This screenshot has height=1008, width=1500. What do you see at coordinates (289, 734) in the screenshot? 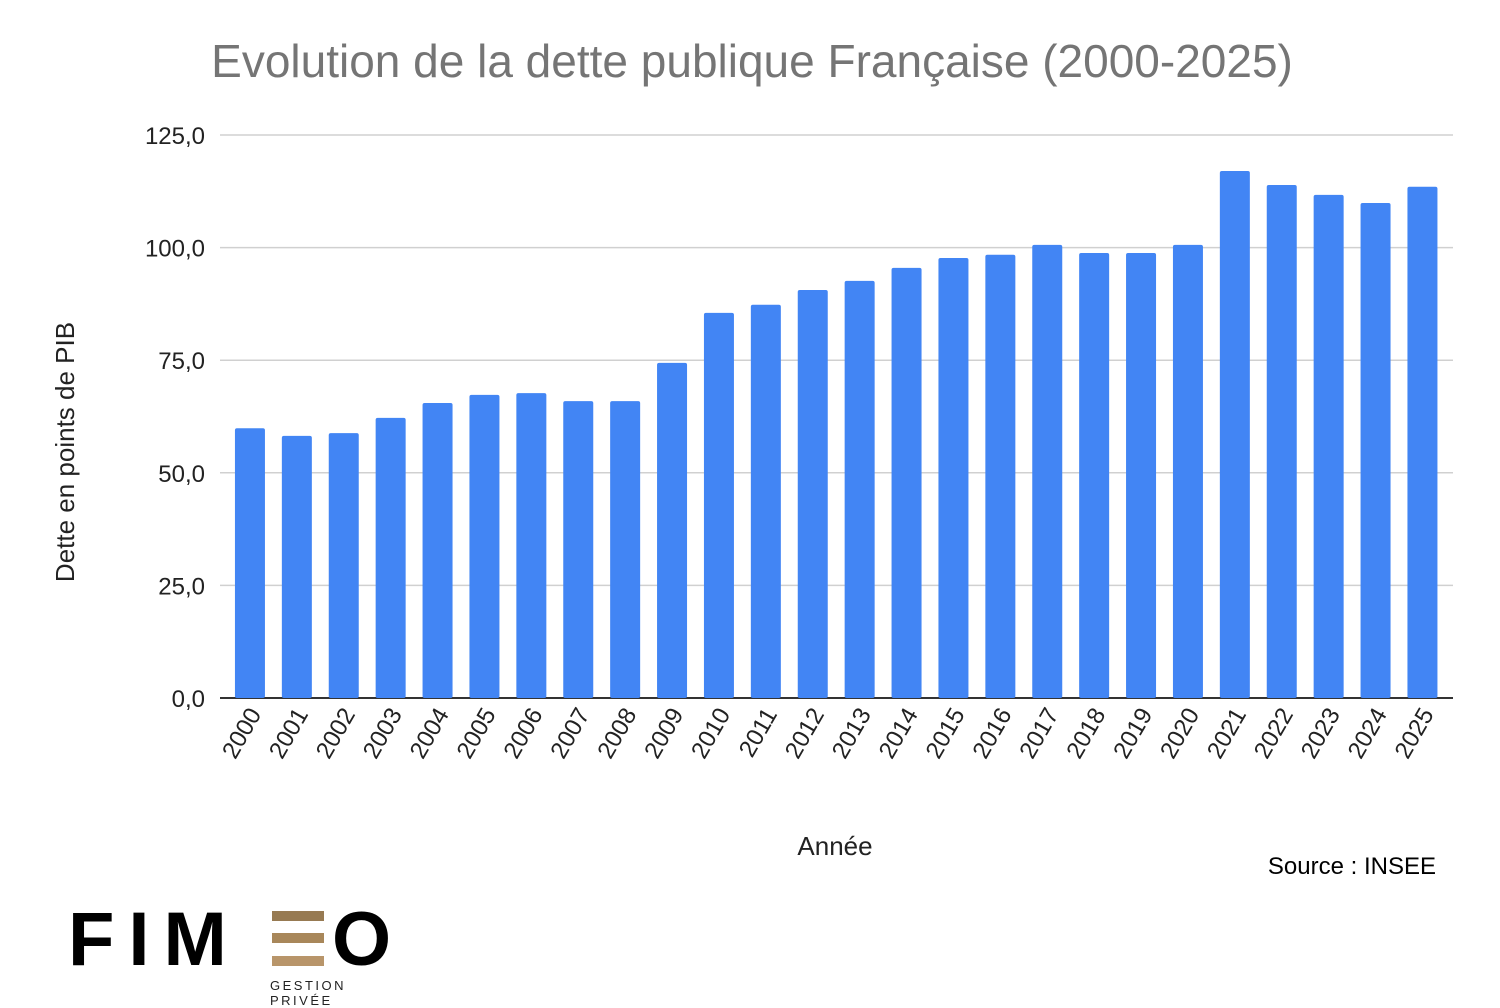
I see `x-tick-label: 2001` at bounding box center [289, 734].